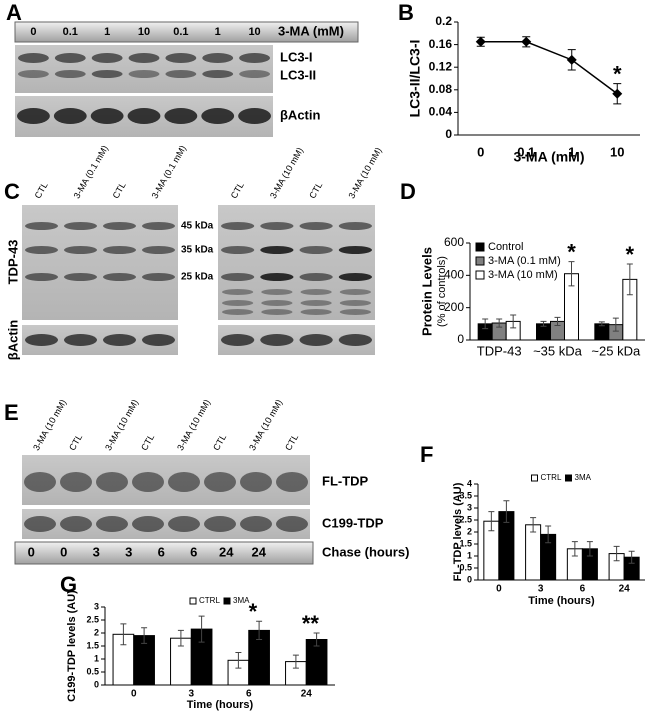  Describe the element at coordinates (209, 600) in the screenshot. I see `legend-label: CTRL` at that location.